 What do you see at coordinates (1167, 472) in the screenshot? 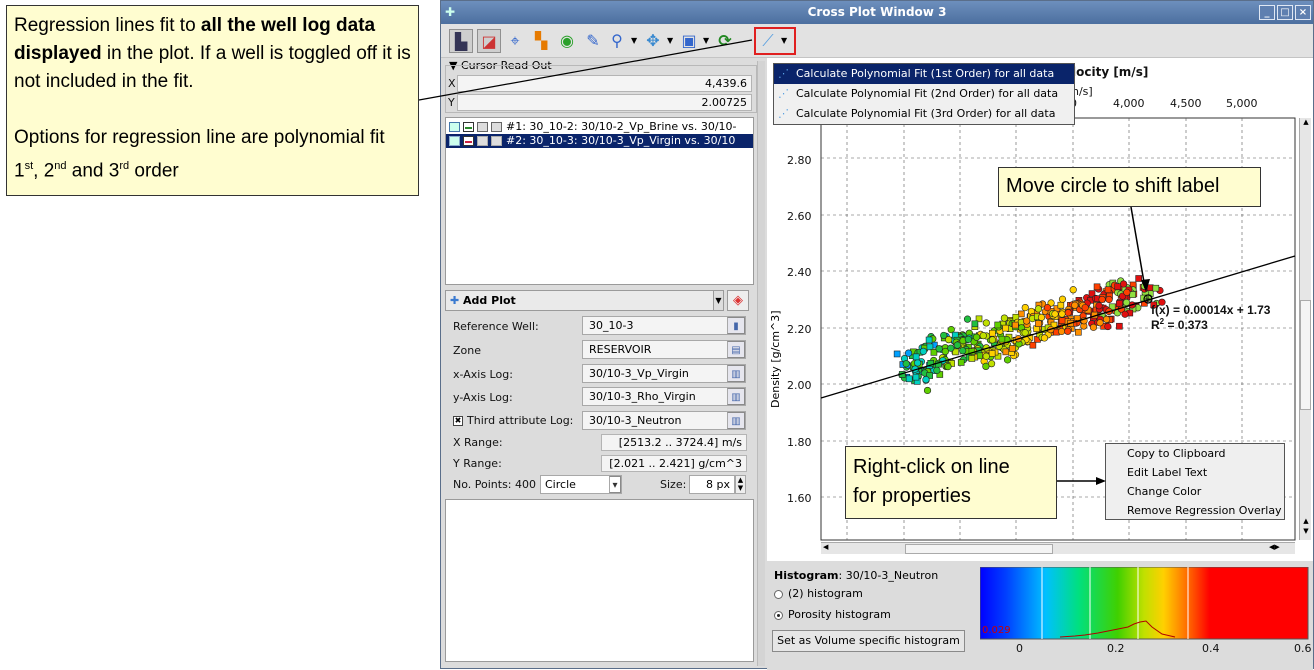
I see `menu-item-edit-label: Edit Label Text` at bounding box center [1167, 472].